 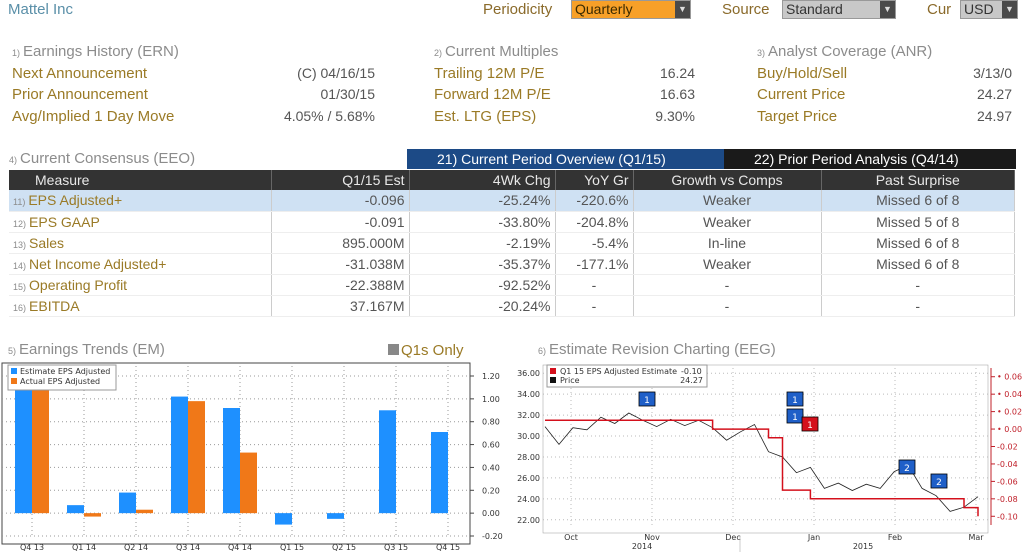 What do you see at coordinates (1007, 464) in the screenshot?
I see `y-right-tick-label: -0.04` at bounding box center [1007, 464].